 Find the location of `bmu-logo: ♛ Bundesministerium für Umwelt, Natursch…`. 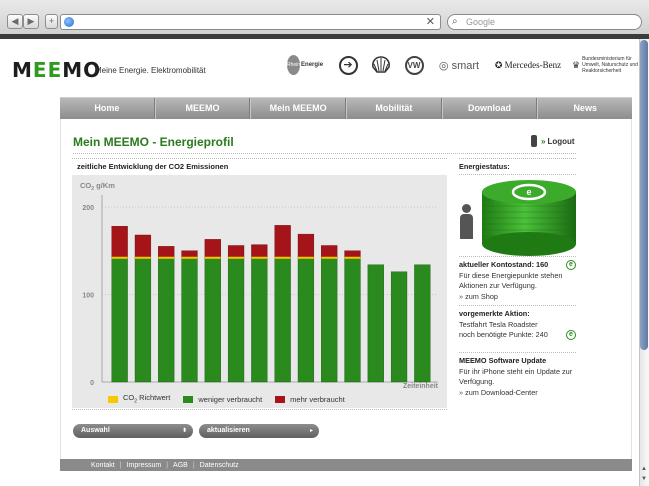

bmu-logo: ♛ Bundesministerium für Umwelt, Natursch… is located at coordinates (607, 65).